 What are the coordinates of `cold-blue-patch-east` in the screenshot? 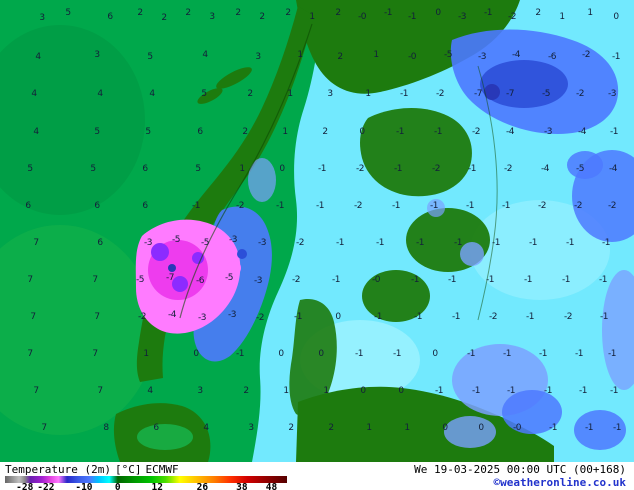 It's located at (585, 165).